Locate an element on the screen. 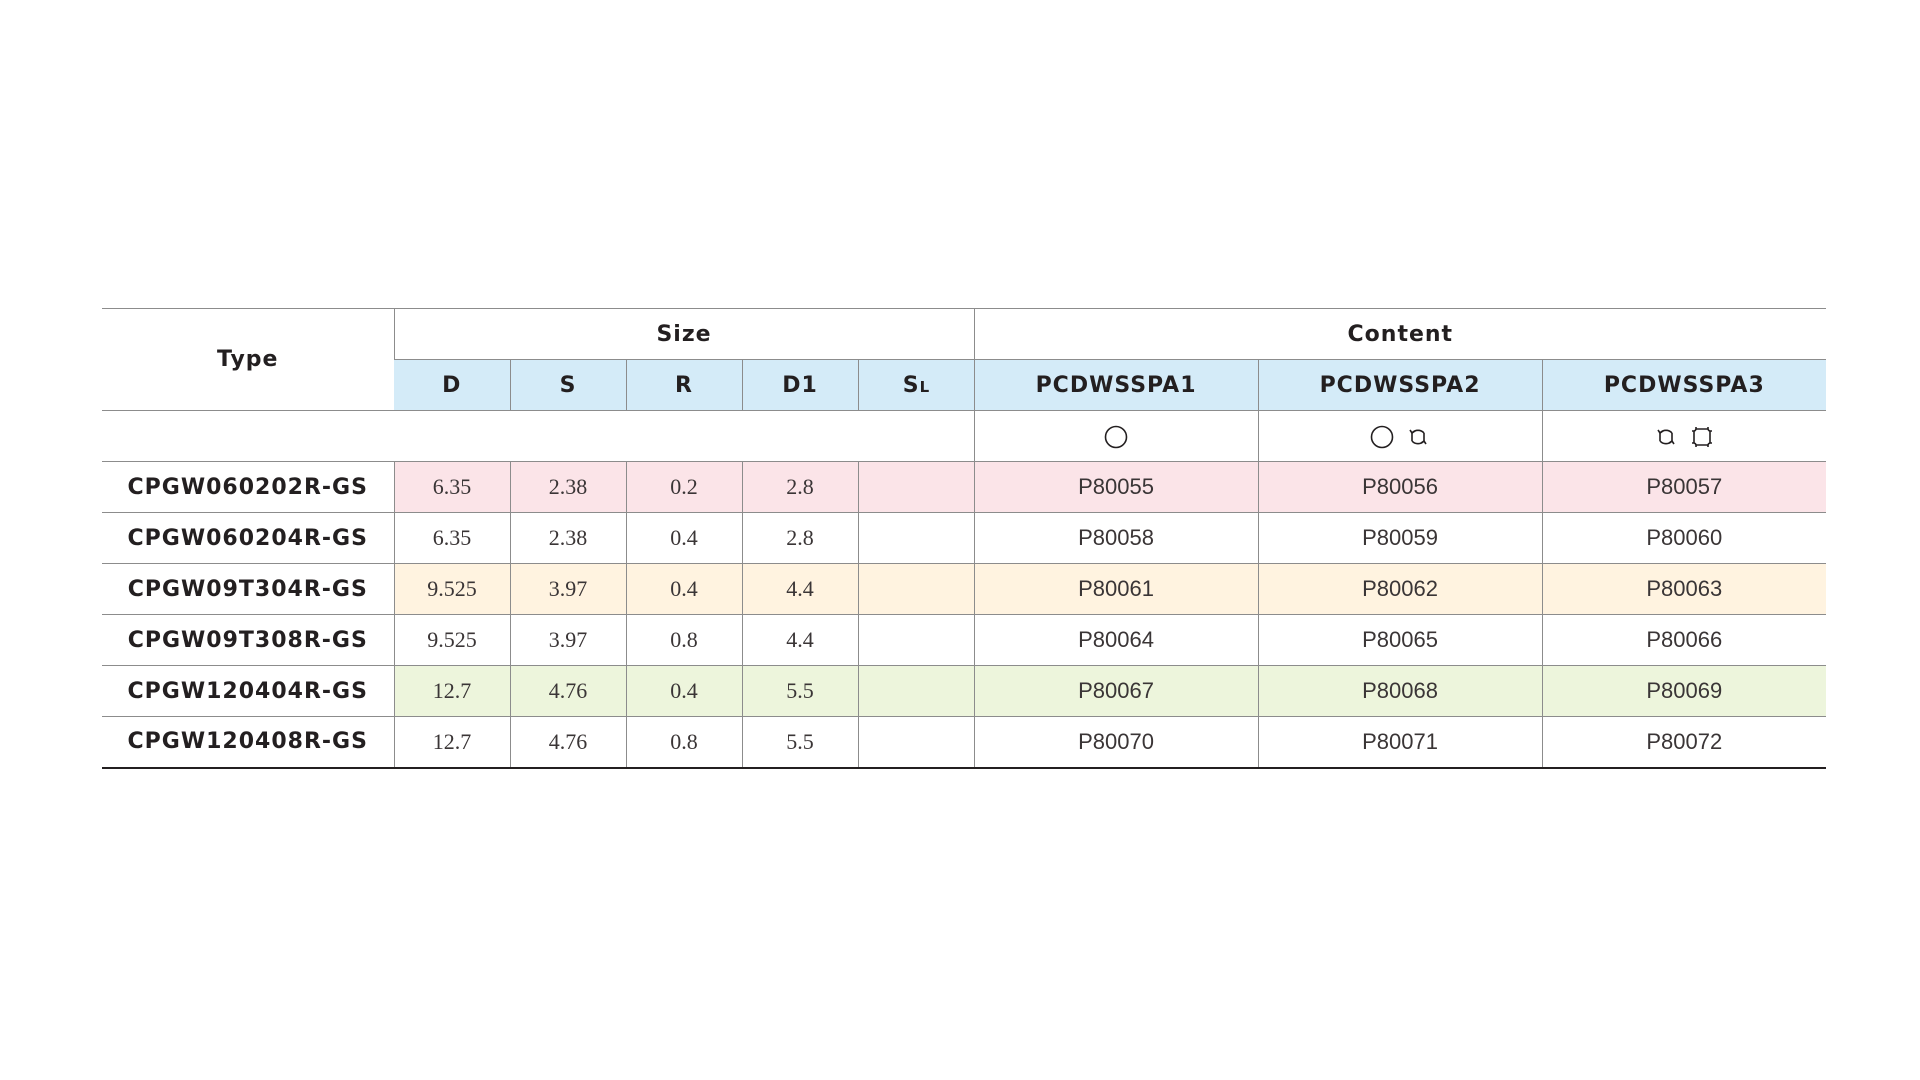  type-cell: CPGW09T304R-GS is located at coordinates (248, 589).